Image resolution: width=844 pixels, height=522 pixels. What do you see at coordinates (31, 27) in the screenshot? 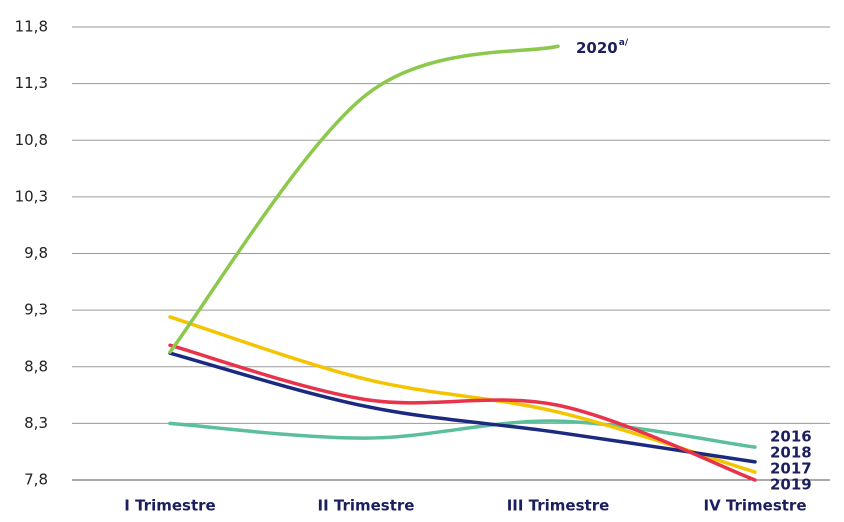
I see `y-tick-label: 11,8` at bounding box center [31, 27].